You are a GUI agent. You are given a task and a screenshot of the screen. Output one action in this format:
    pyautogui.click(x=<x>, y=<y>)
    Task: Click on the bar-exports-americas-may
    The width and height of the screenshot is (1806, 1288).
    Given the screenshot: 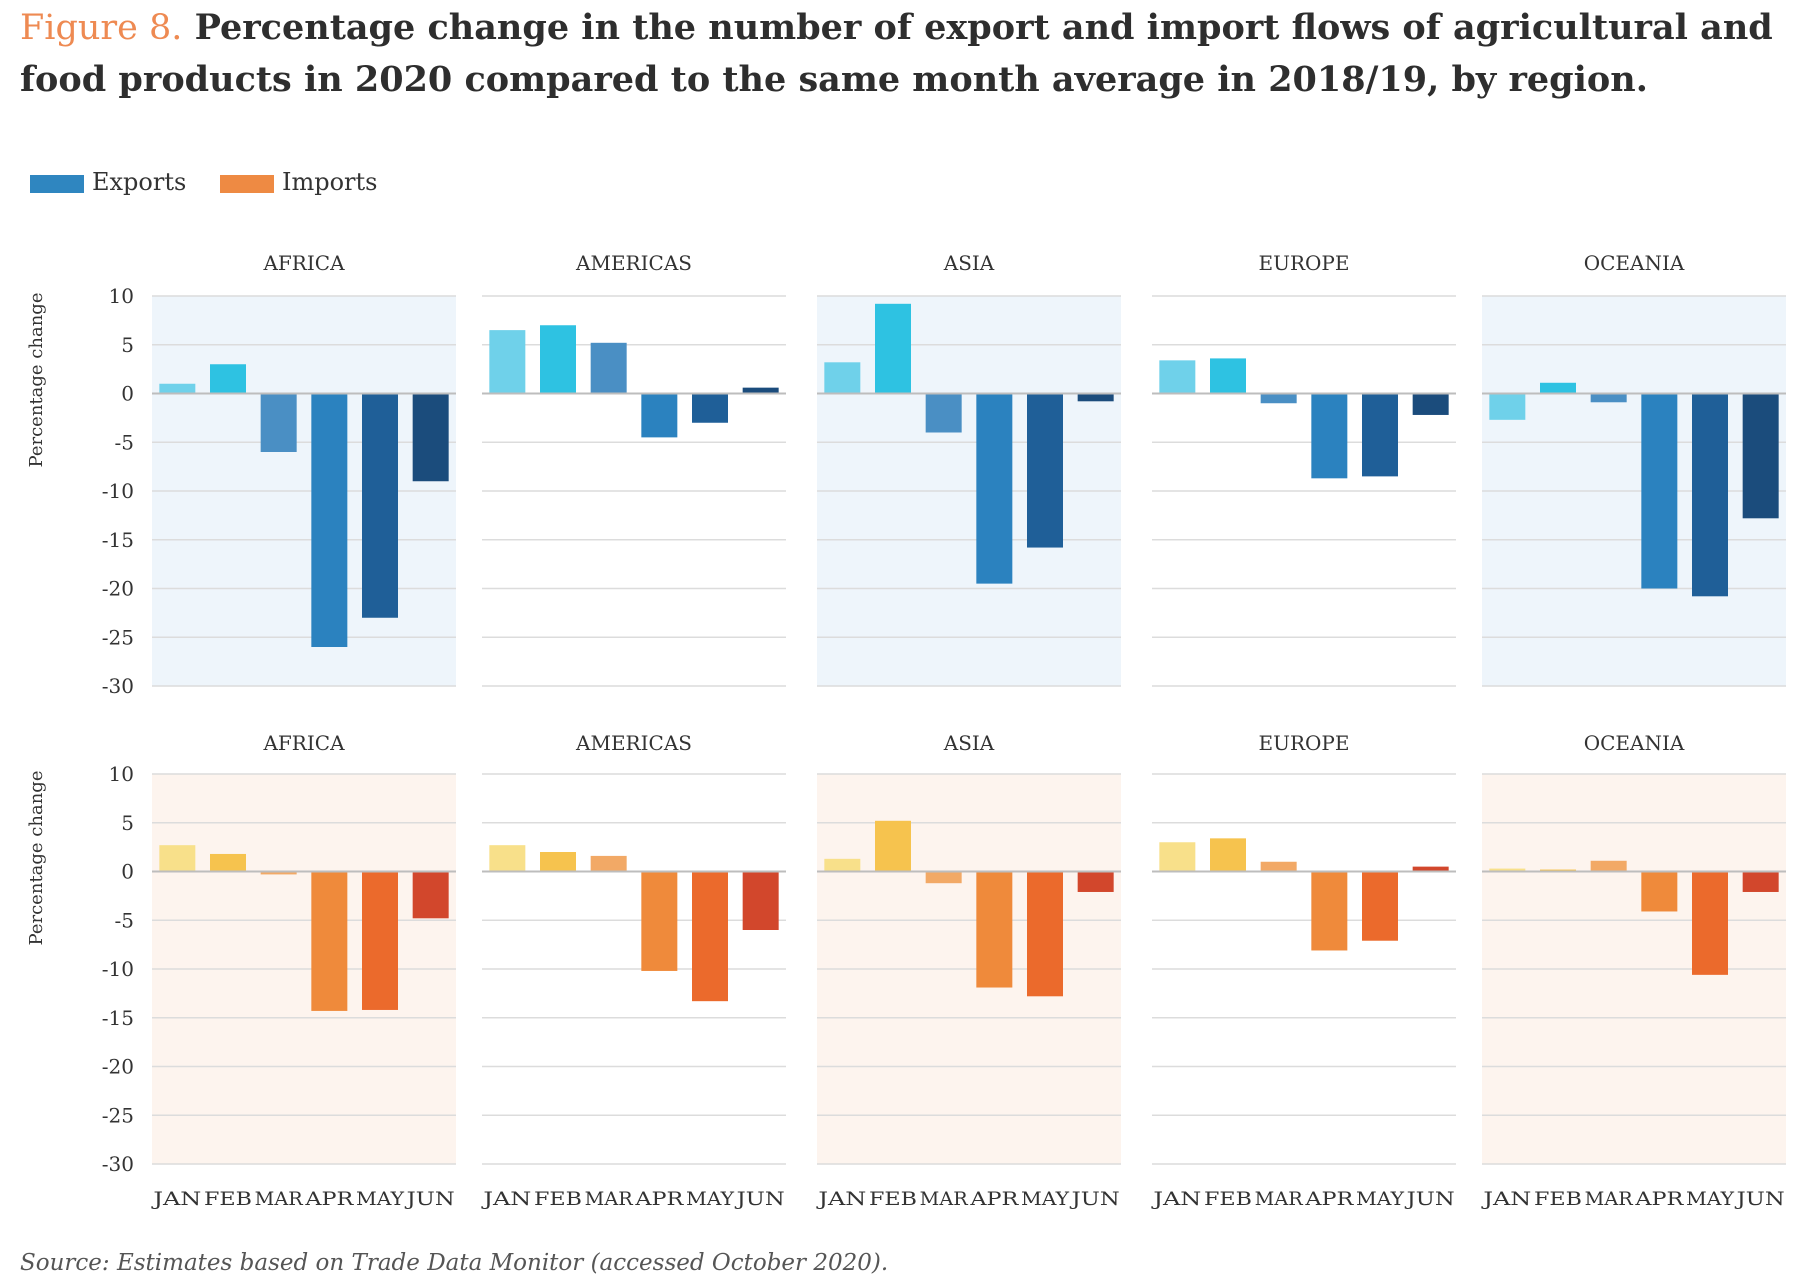 What is the action you would take?
    pyautogui.click(x=710, y=408)
    